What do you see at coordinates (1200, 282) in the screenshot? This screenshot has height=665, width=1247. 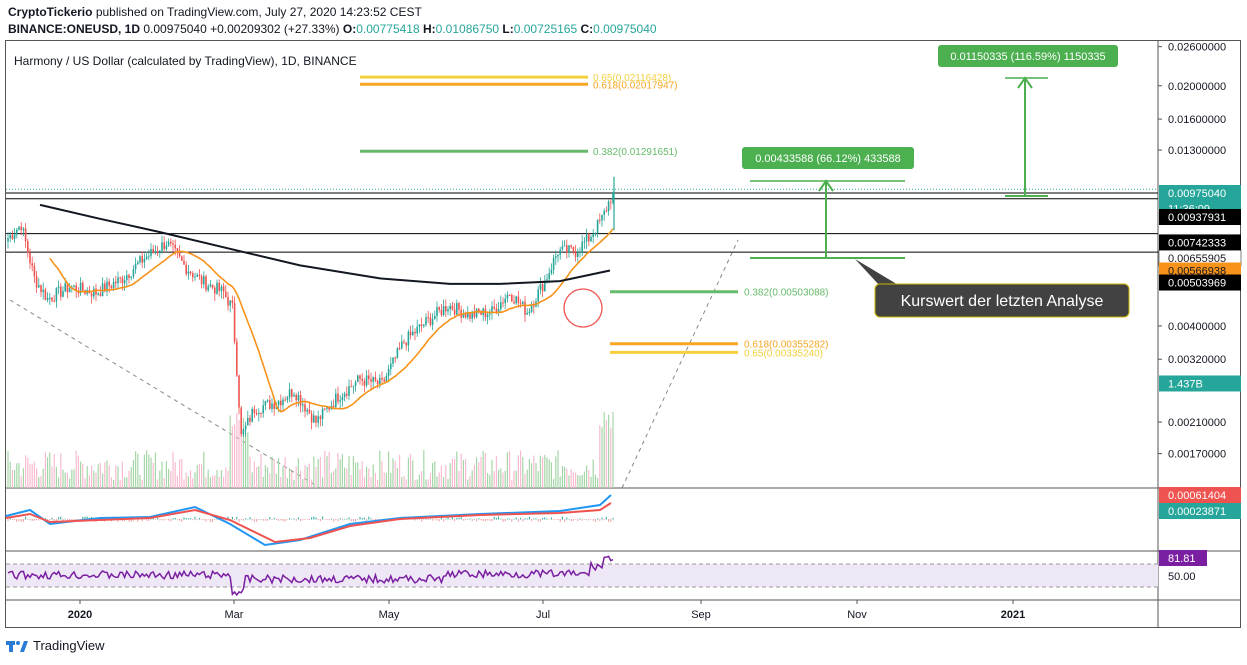 I see `price-label-box` at bounding box center [1200, 282].